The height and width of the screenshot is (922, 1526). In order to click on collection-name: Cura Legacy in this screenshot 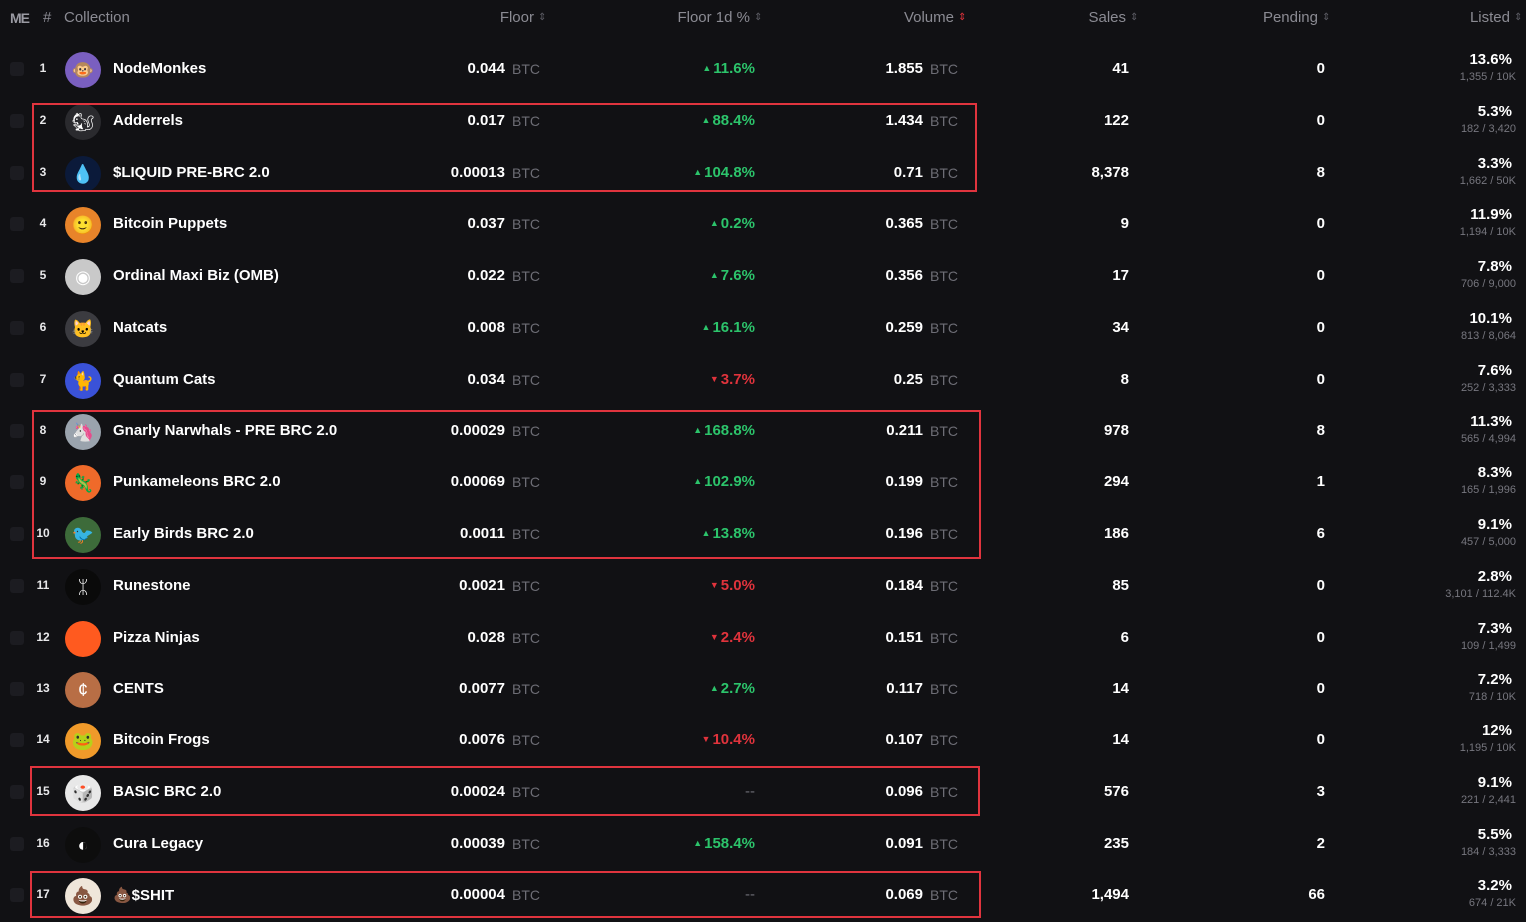, I will do `click(158, 843)`.